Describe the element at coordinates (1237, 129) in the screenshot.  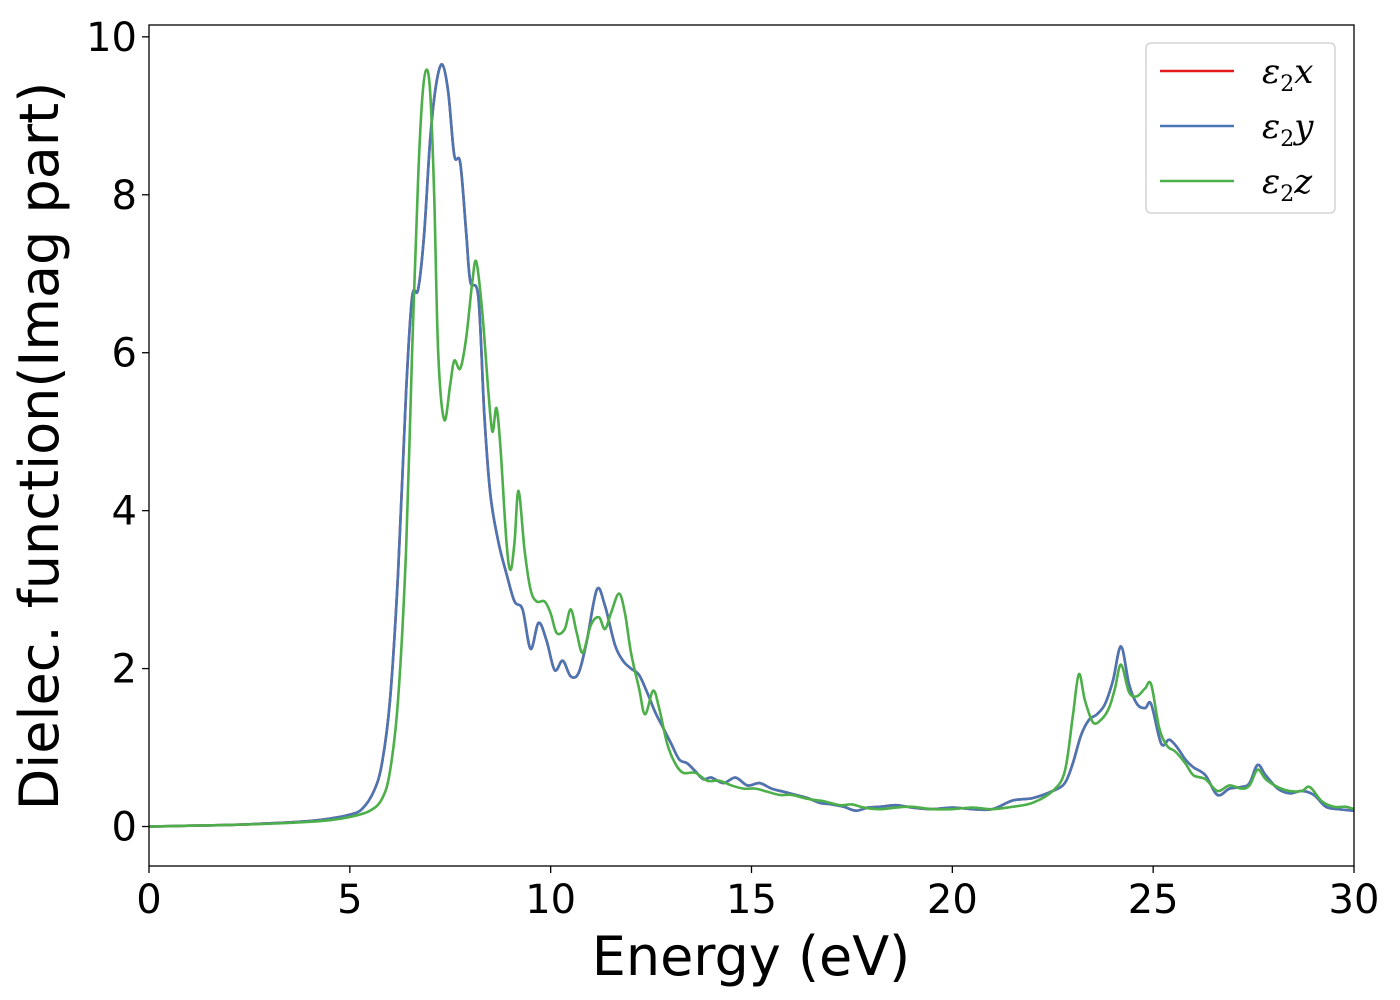
I see `legend-entry-eps2y: ε2y` at that location.